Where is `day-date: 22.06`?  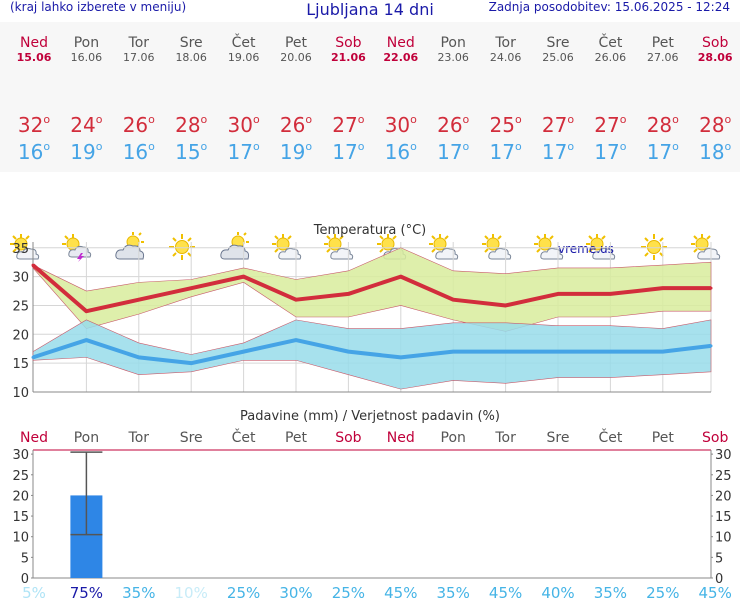 day-date: 22.06 is located at coordinates (401, 57).